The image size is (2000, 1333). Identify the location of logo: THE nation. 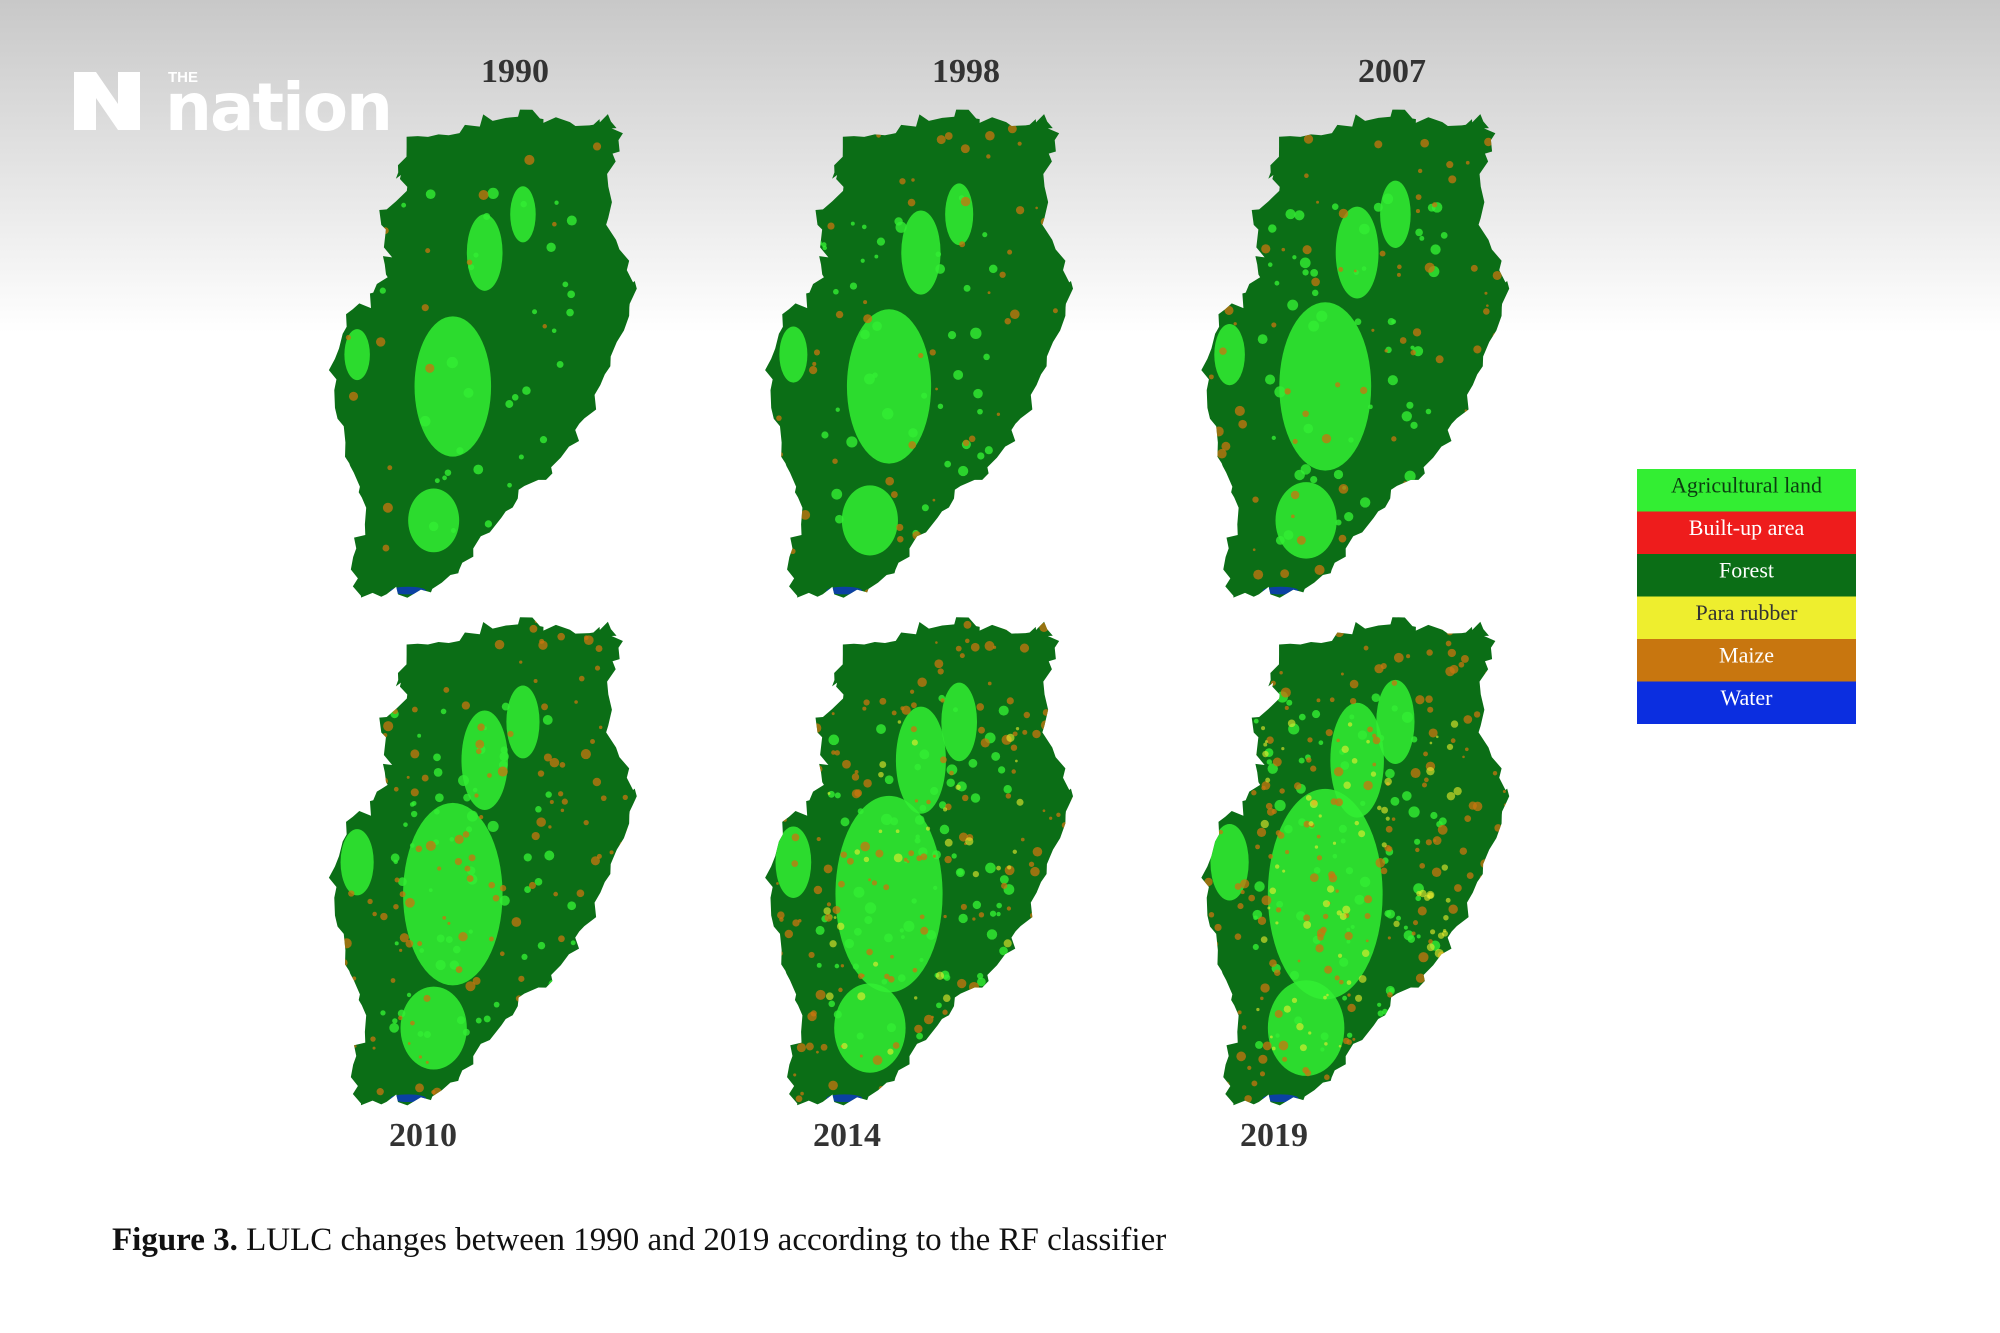
(233, 107).